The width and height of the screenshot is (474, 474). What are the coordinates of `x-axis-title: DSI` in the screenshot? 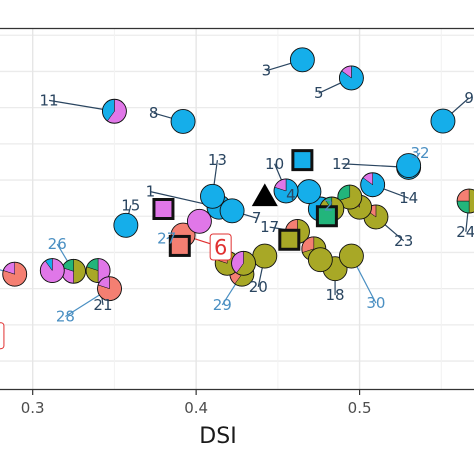 It's located at (217, 436).